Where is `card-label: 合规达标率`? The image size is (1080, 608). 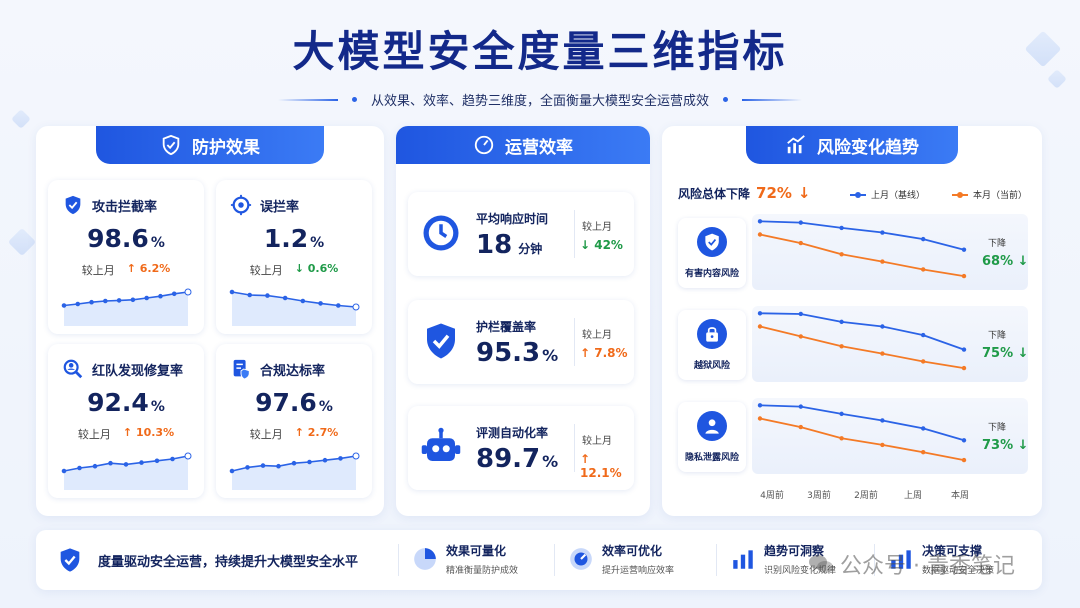
card-label: 合规达标率 is located at coordinates (293, 371).